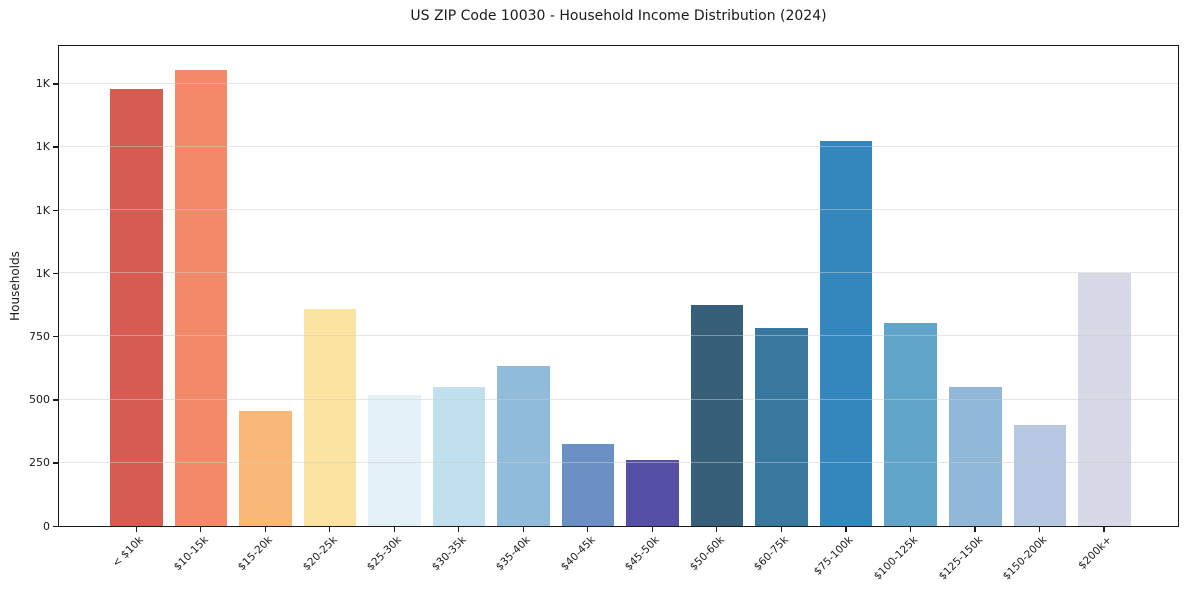 Image resolution: width=1189 pixels, height=590 pixels. What do you see at coordinates (578, 554) in the screenshot?
I see `x-tick-label-text: $40-45k` at bounding box center [578, 554].